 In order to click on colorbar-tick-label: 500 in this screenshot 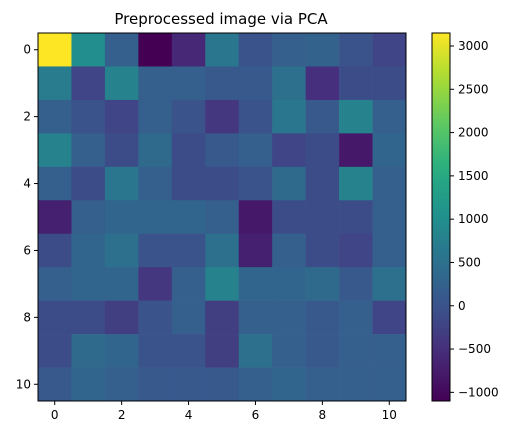, I will do `click(469, 262)`.